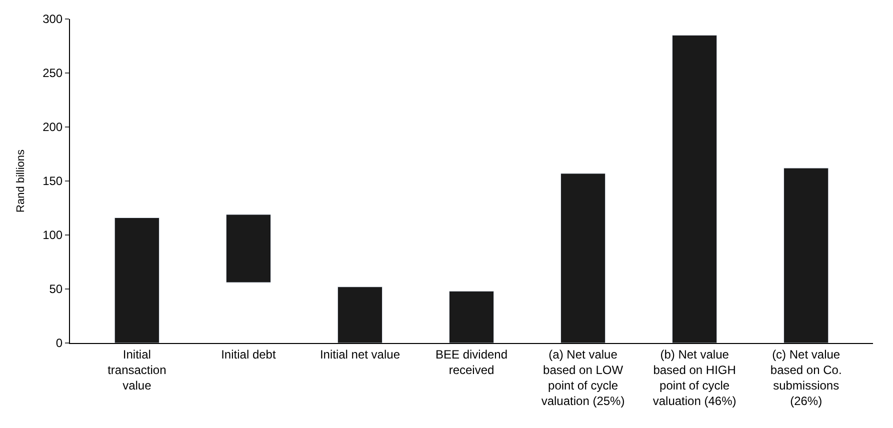  I want to click on y-tick-label: 0, so click(59, 343).